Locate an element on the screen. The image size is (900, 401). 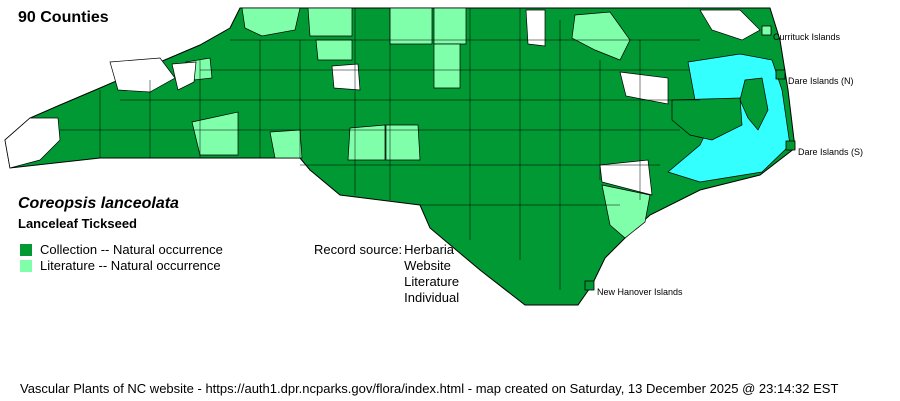
scientific-name: Coreopsis lanceolata is located at coordinates (98, 203).